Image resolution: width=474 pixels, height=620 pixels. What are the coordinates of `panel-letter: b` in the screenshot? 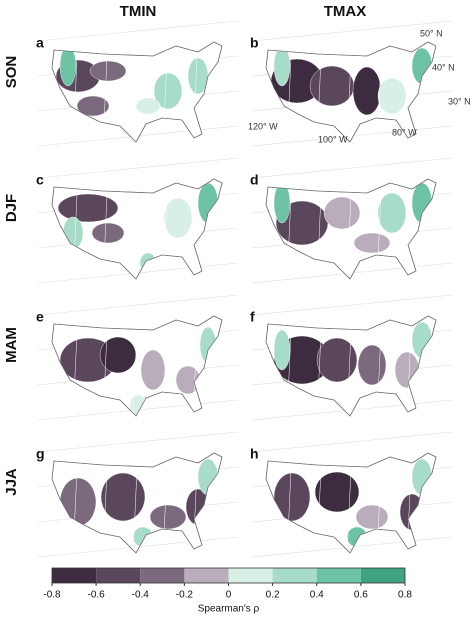 It's located at (254, 43).